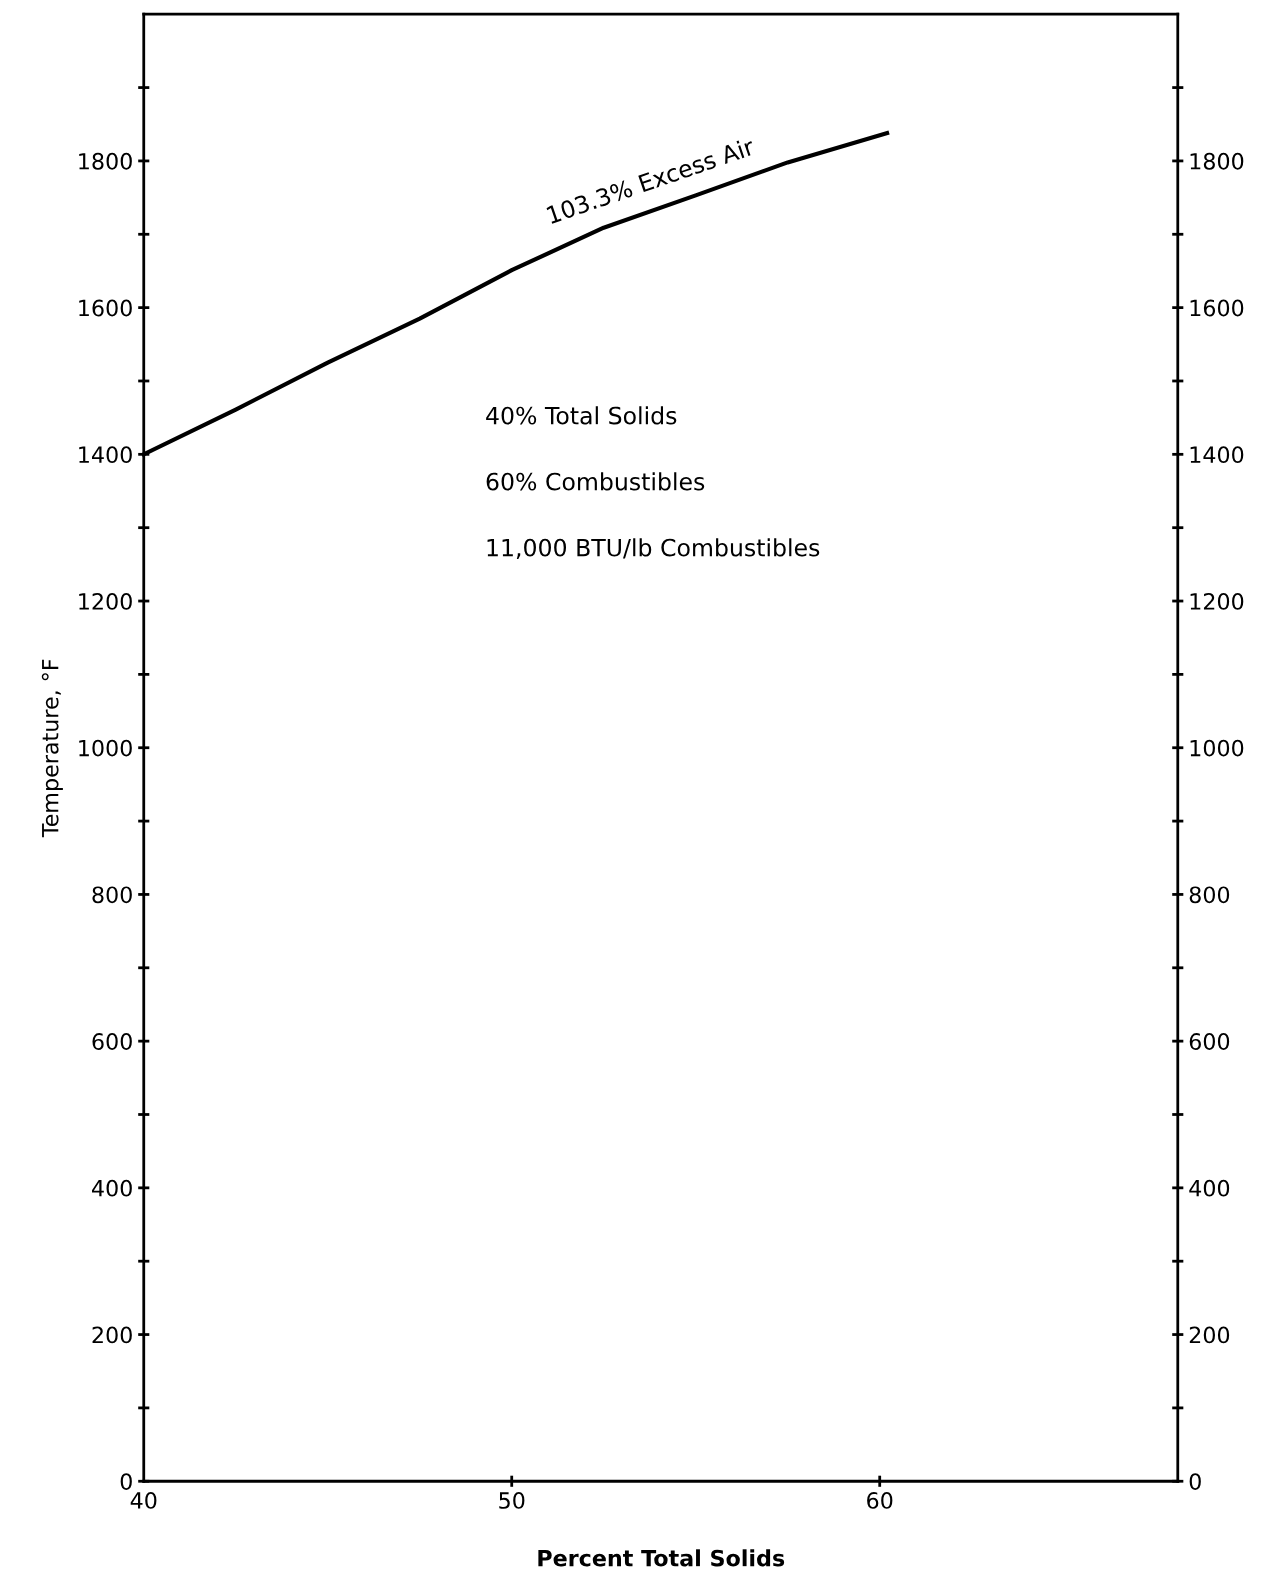  What do you see at coordinates (105, 455) in the screenshot?
I see `y-tick-label: 1400` at bounding box center [105, 455].